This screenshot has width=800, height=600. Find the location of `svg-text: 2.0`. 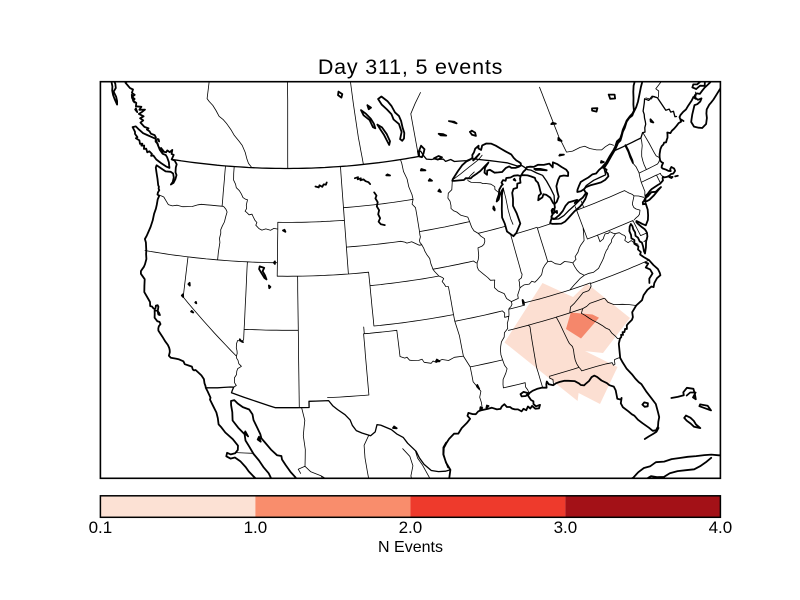

svg-text: 2.0 is located at coordinates (411, 527).